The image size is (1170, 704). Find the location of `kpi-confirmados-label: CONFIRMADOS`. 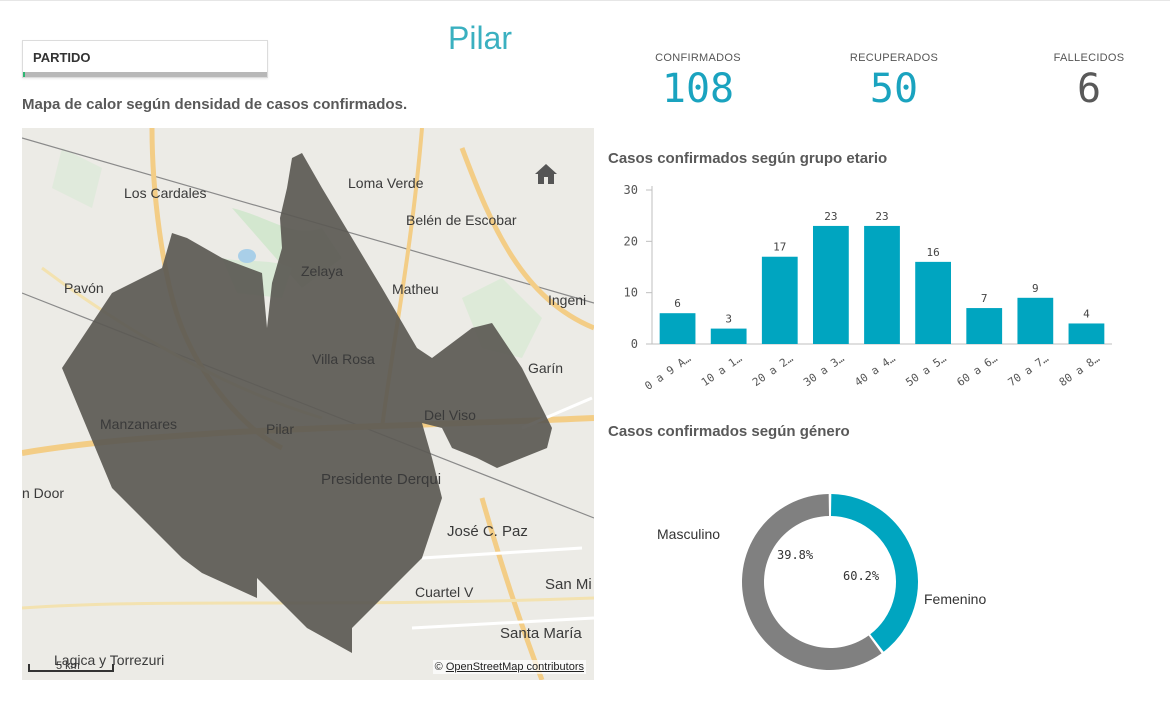

kpi-confirmados-label: CONFIRMADOS is located at coordinates (698, 58).